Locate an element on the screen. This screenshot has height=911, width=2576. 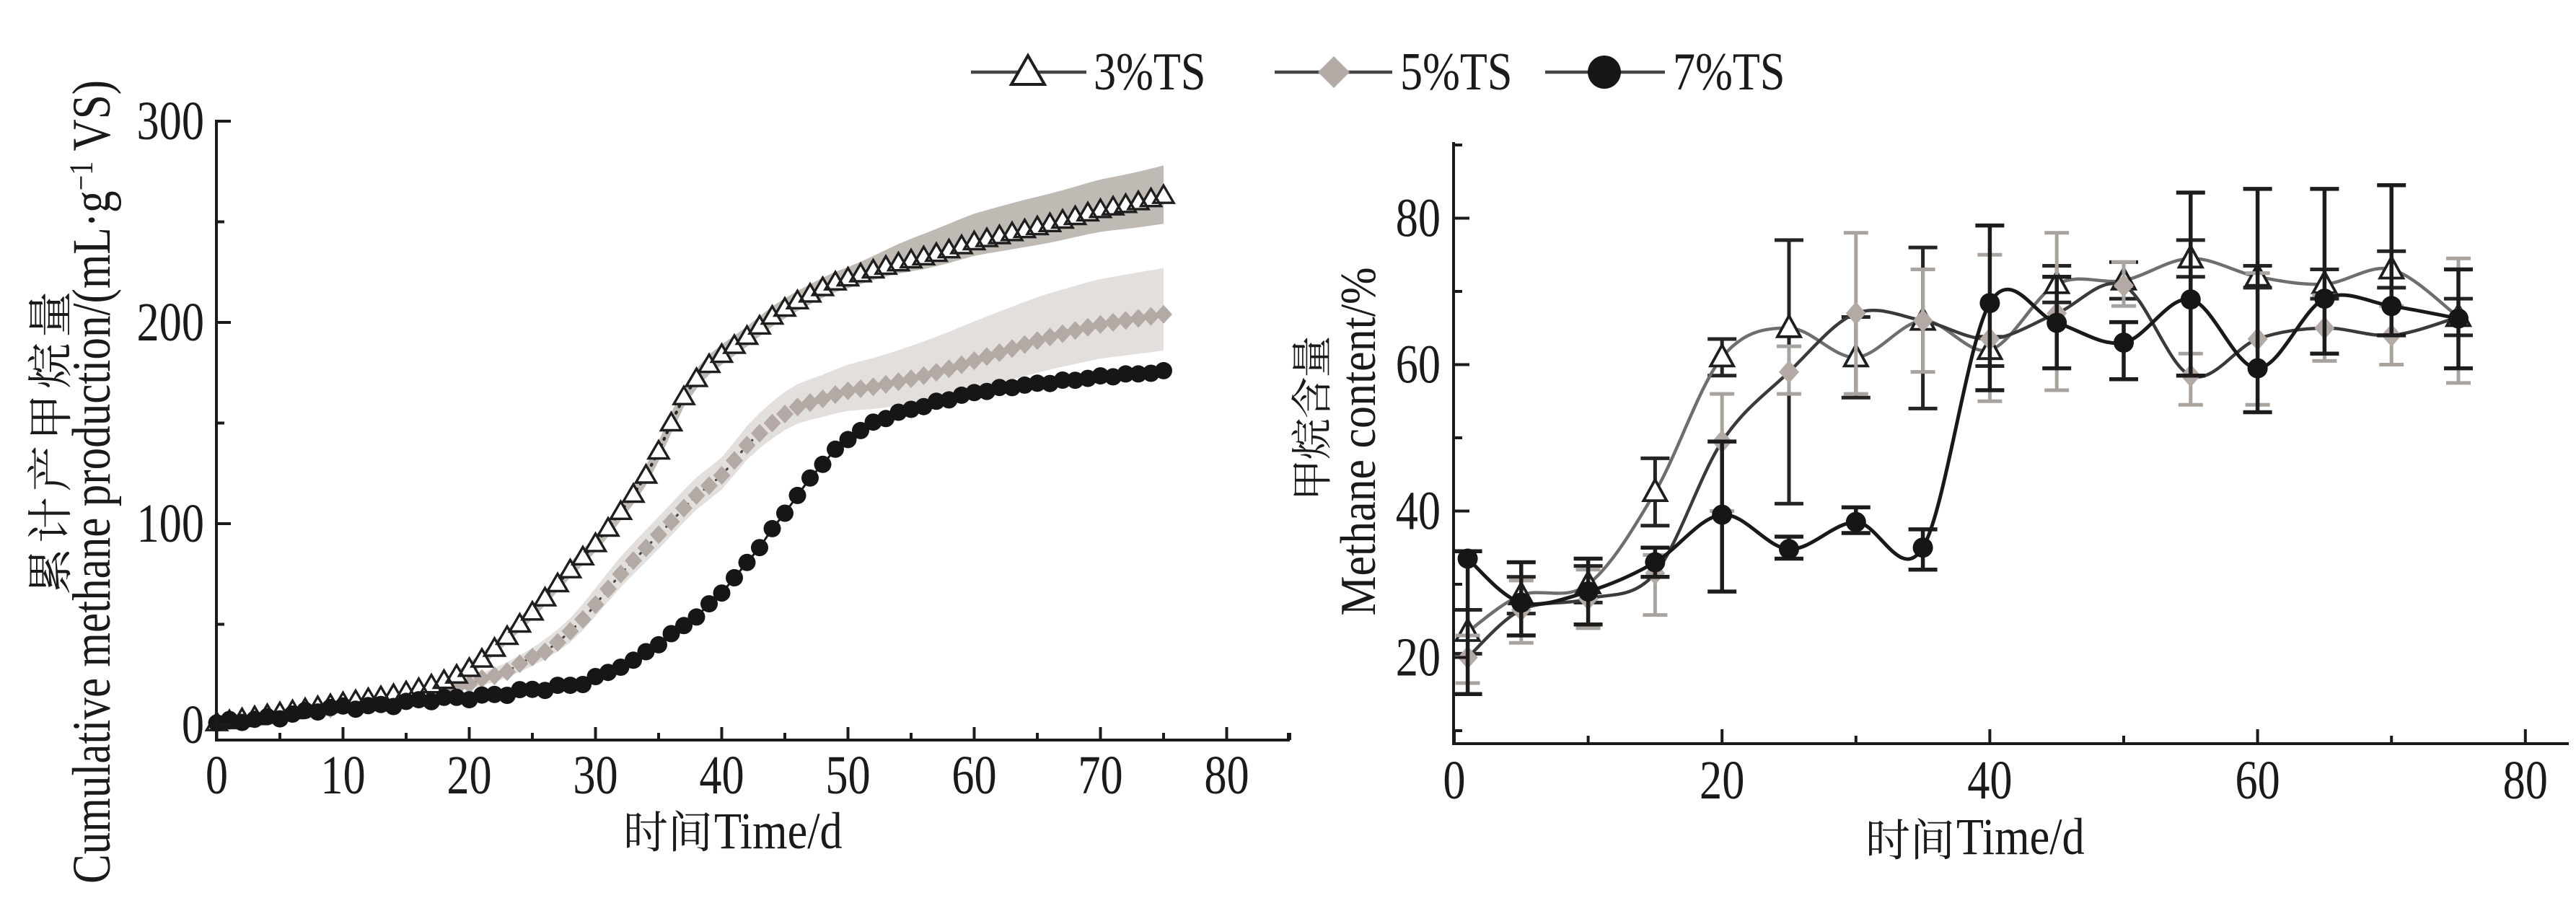
svg-text: 70 is located at coordinates (1100, 775).